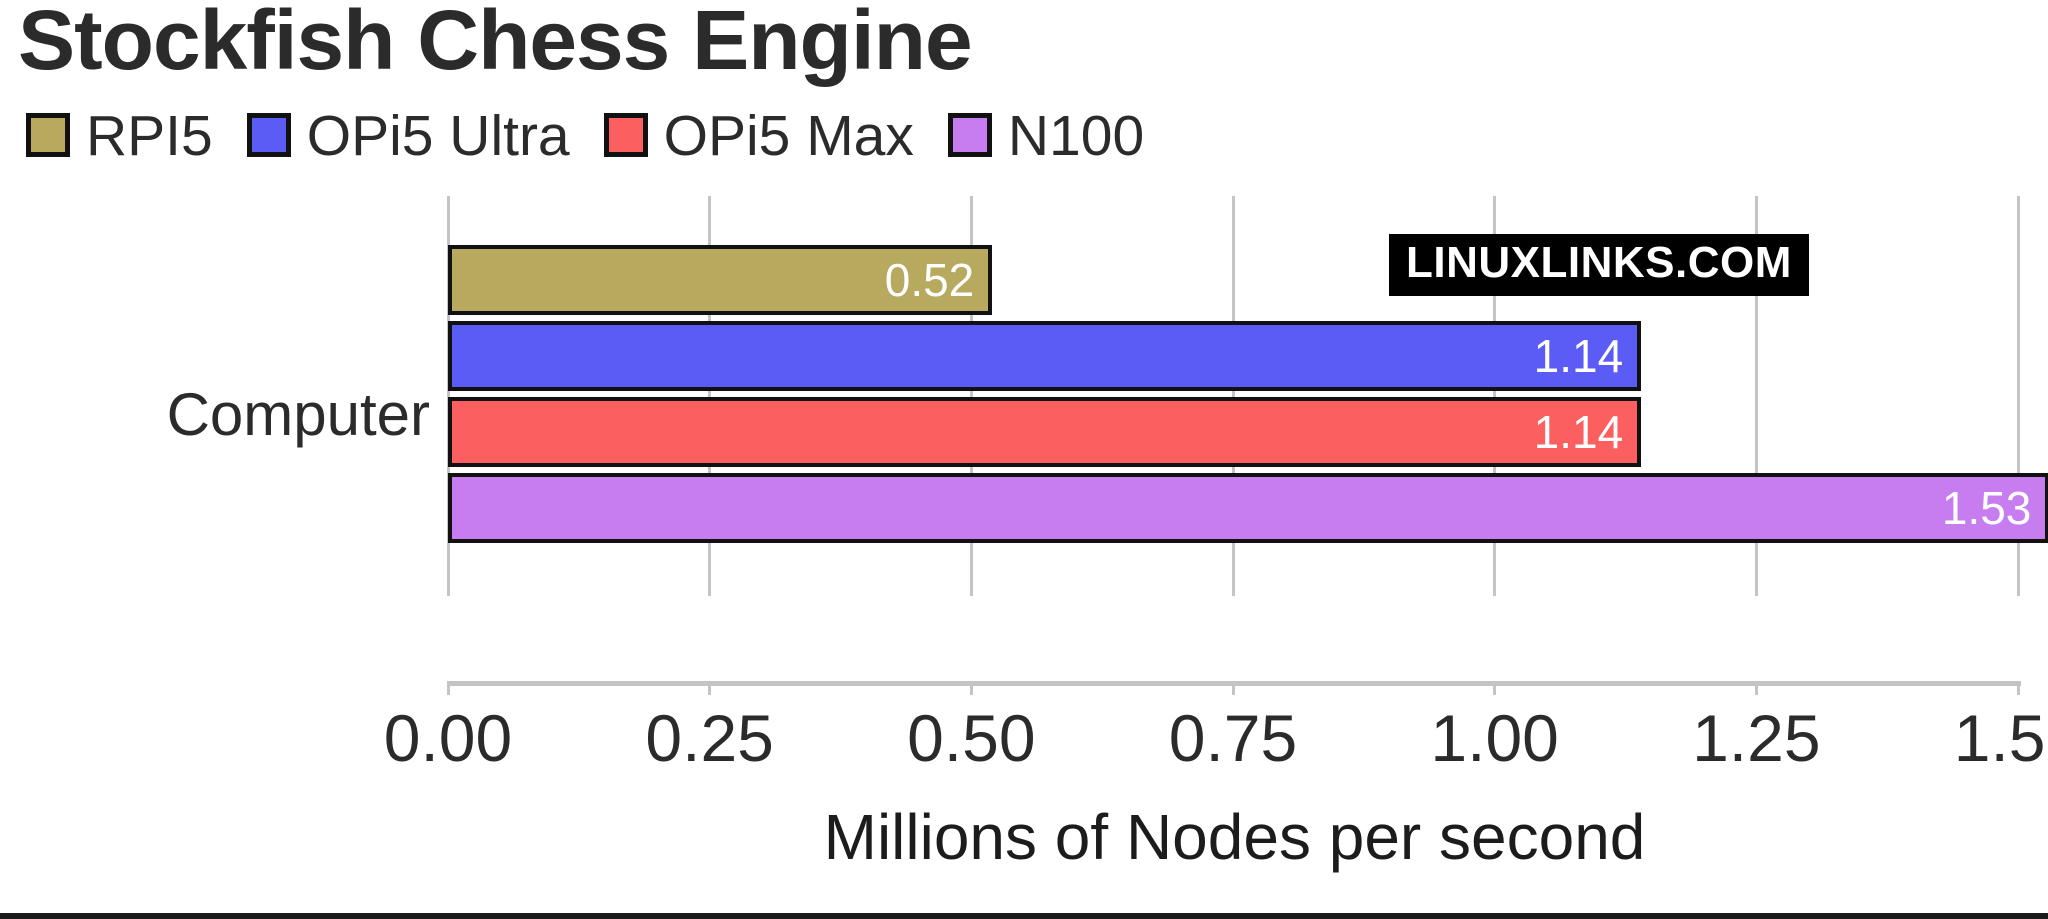  Describe the element at coordinates (720, 280) in the screenshot. I see `bar-rpi5: 0.52` at that location.